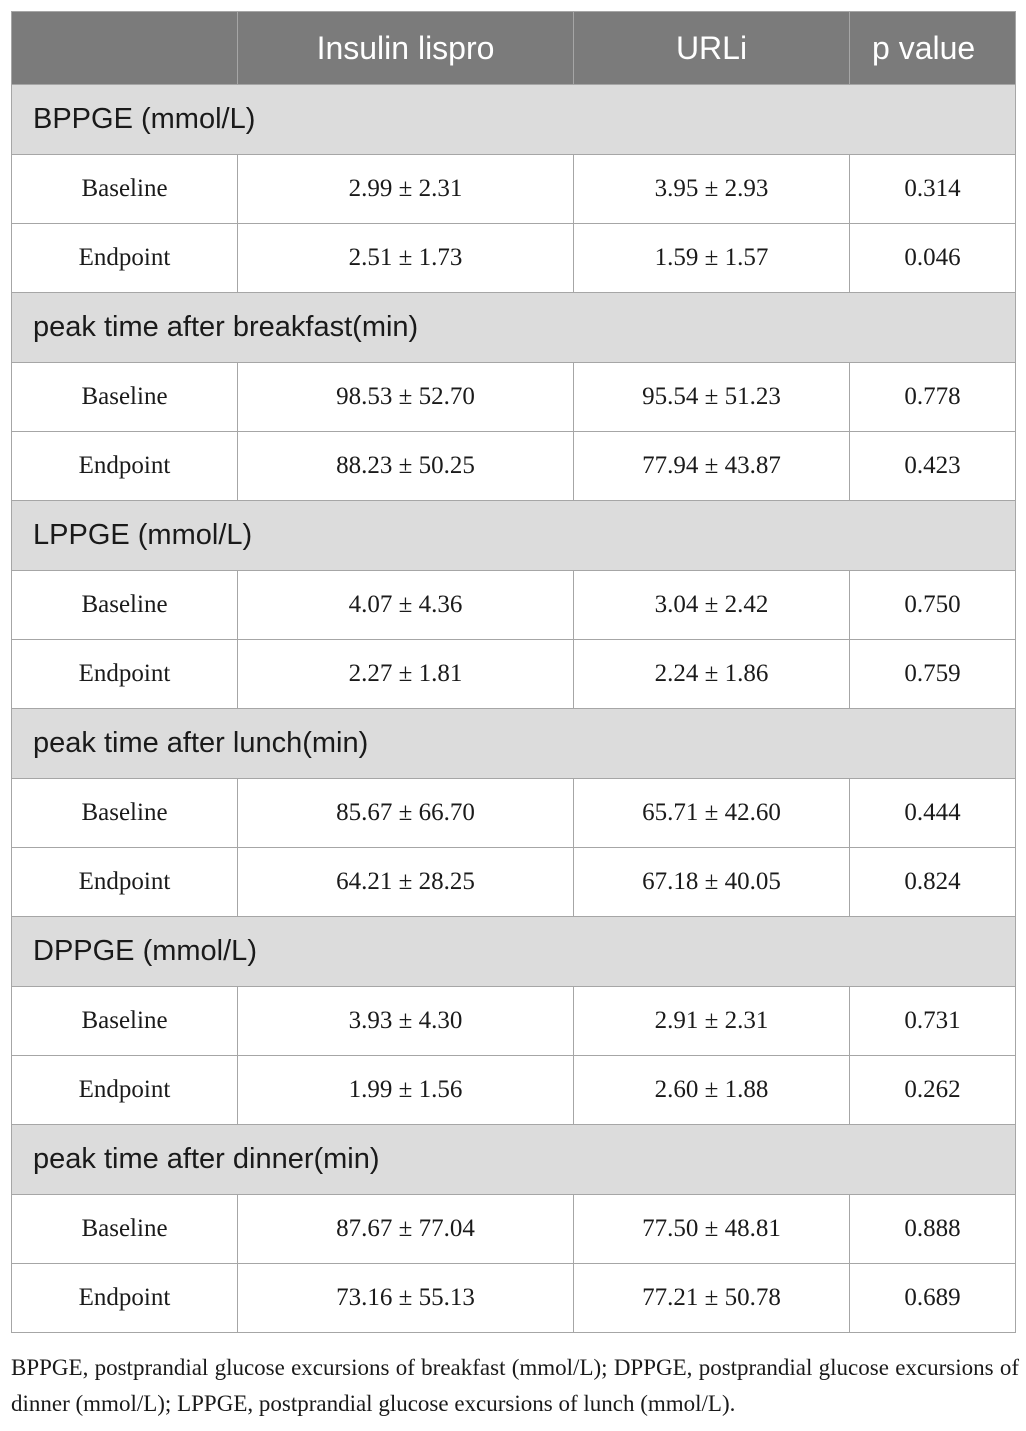 The image size is (1026, 1431). What do you see at coordinates (932, 189) in the screenshot?
I see `p-value-cell: 0.314` at bounding box center [932, 189].